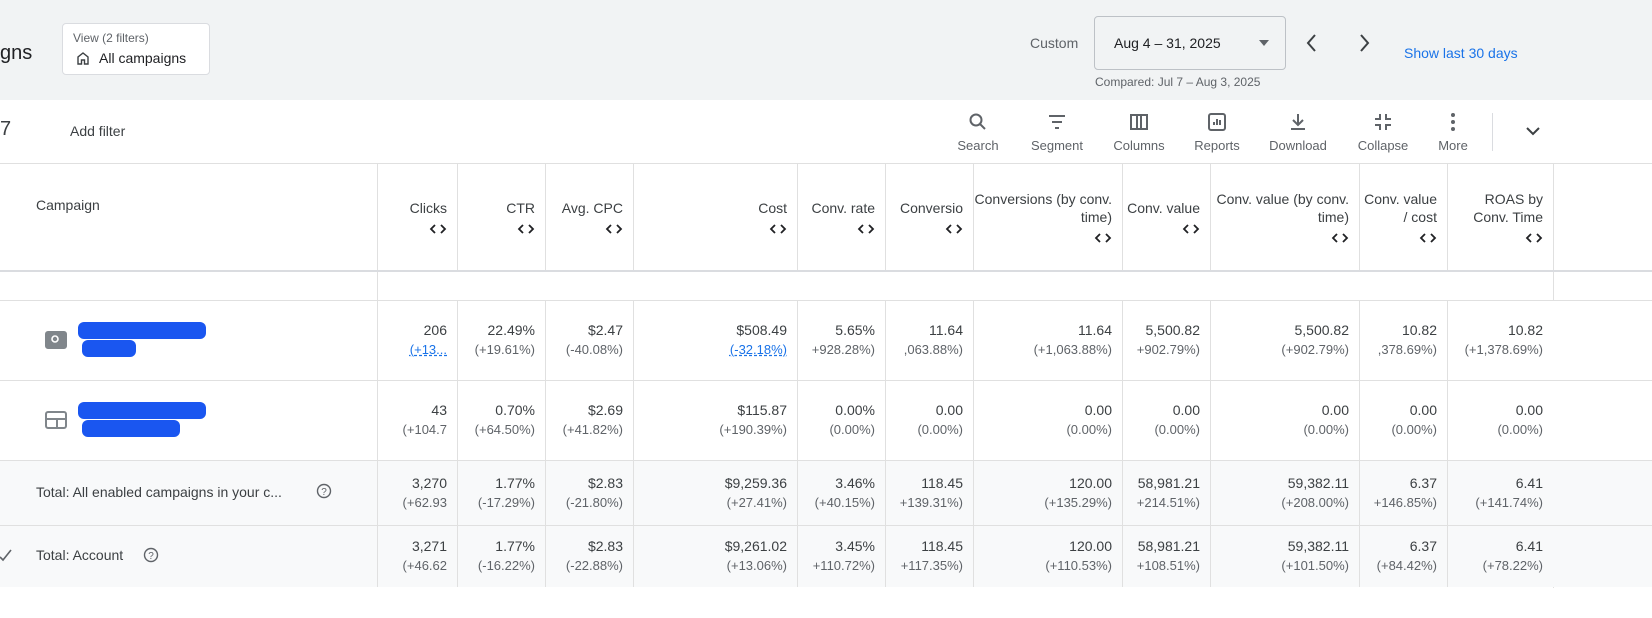 The width and height of the screenshot is (1652, 618). I want to click on table-cell: 3,270 (+62.93, so click(417, 492).